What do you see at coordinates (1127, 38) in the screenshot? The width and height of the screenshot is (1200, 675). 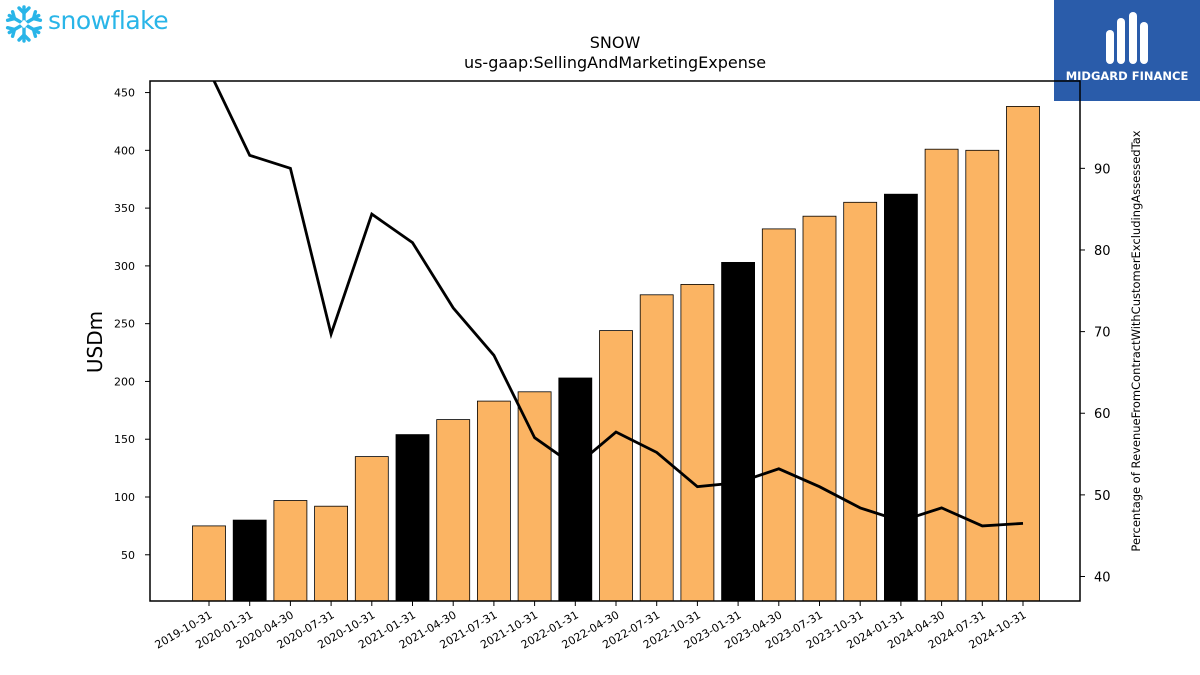 I see `midgard-logo-icon` at bounding box center [1127, 38].